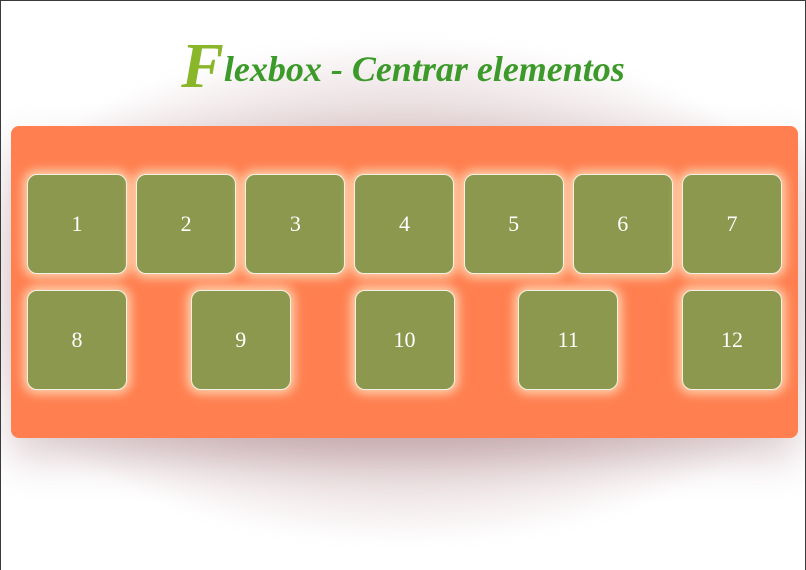 The height and width of the screenshot is (570, 806). I want to click on flex-item: 6, so click(622, 224).